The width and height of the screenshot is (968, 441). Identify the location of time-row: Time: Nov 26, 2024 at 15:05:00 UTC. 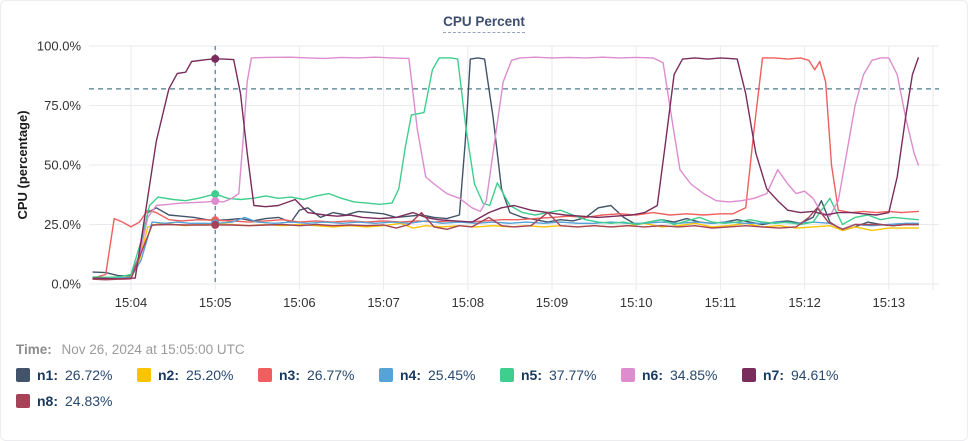
(130, 349).